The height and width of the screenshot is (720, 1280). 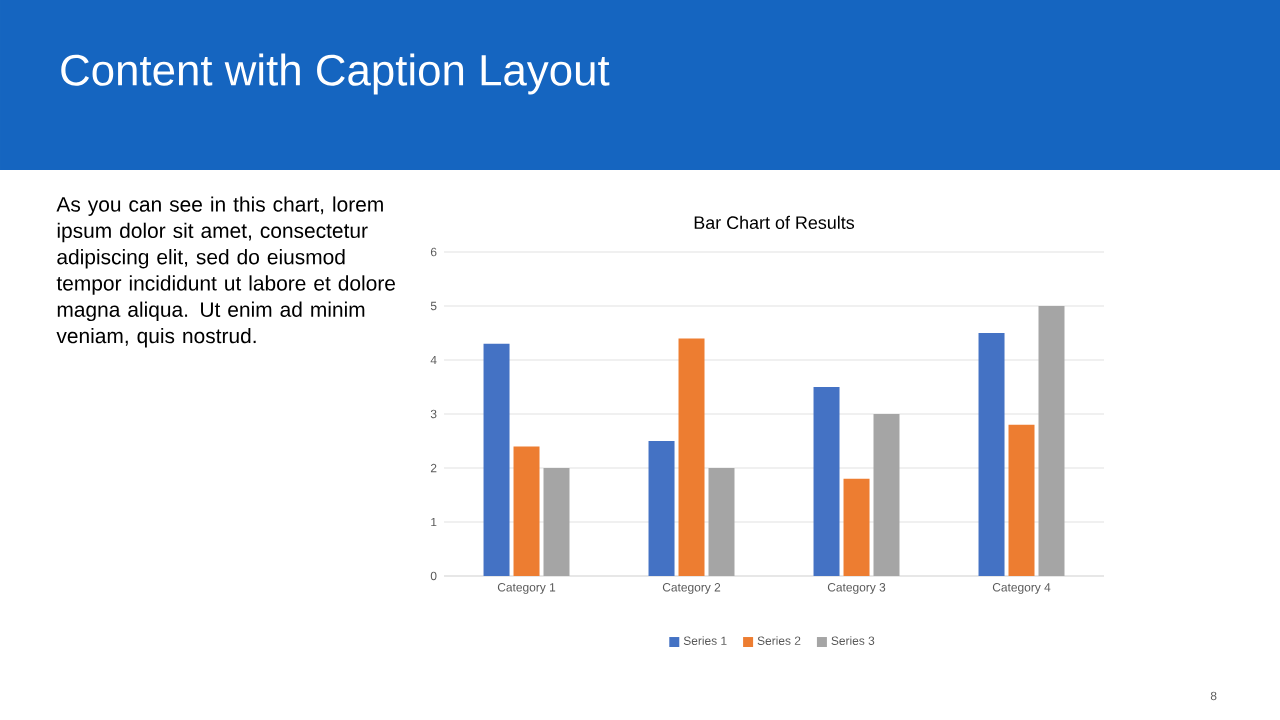 What do you see at coordinates (335, 74) in the screenshot?
I see `text: Content with Caption Layout` at bounding box center [335, 74].